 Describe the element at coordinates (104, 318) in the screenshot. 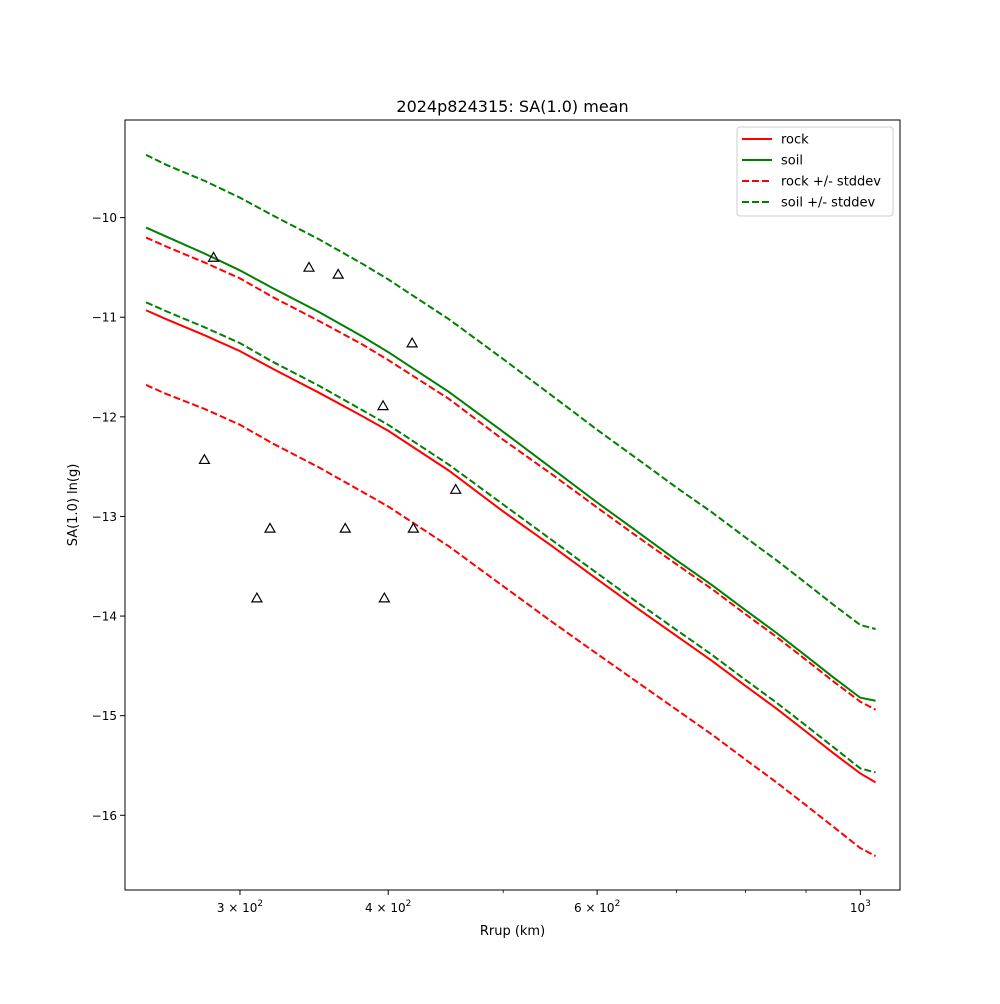

I see `y-tick-label-5: −11` at that location.